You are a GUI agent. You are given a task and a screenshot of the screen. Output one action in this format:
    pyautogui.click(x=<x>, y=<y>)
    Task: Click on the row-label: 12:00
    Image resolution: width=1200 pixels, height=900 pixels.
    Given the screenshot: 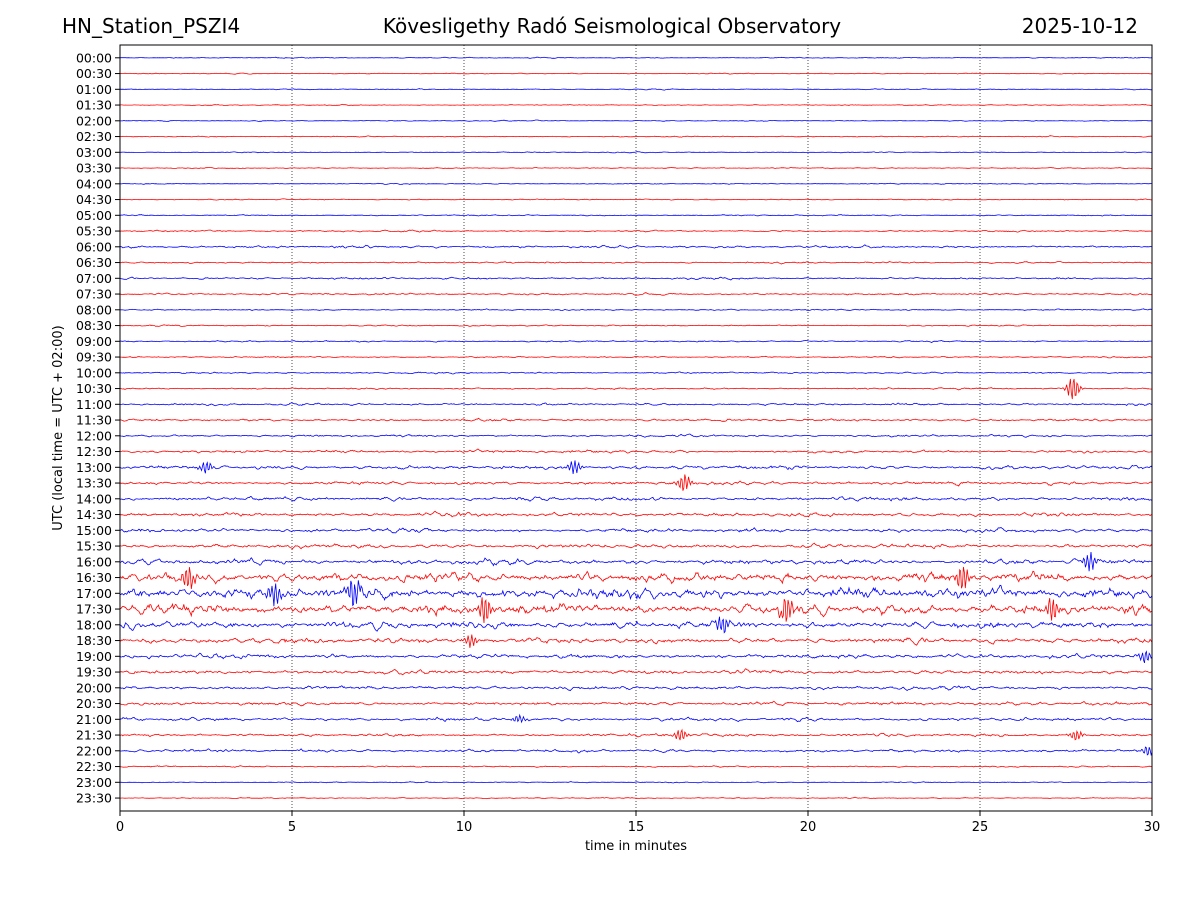 What is the action you would take?
    pyautogui.click(x=94, y=435)
    